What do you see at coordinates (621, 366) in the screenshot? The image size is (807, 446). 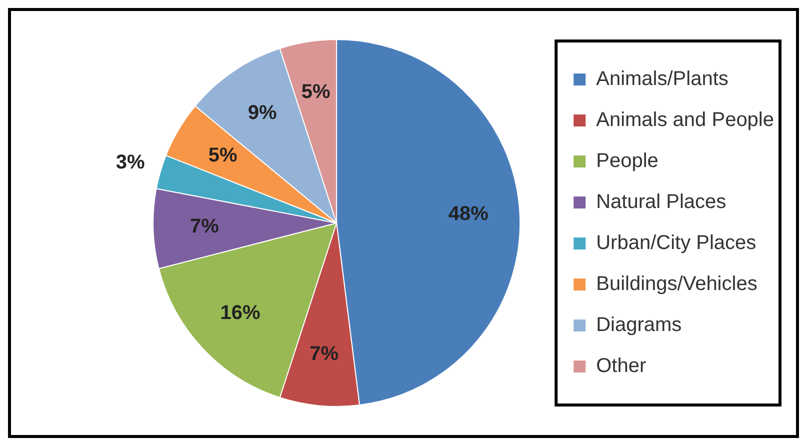 I see `legend-label: Other` at bounding box center [621, 366].